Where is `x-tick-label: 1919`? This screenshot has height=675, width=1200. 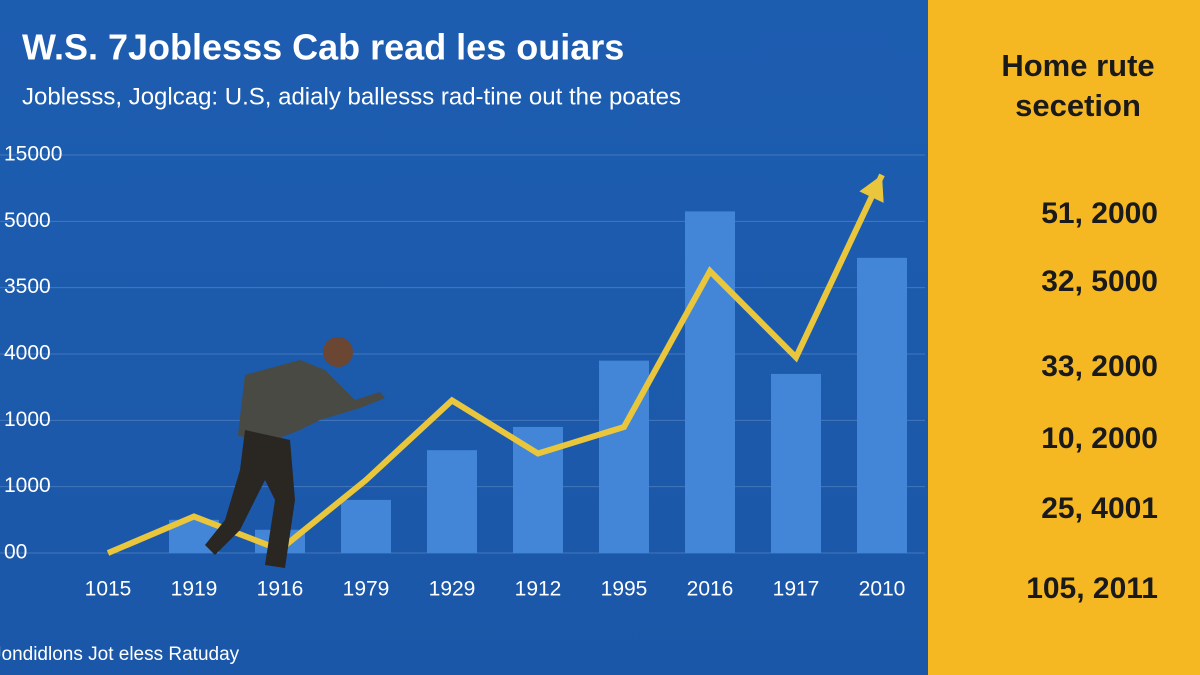
x-tick-label: 1919 is located at coordinates (194, 589).